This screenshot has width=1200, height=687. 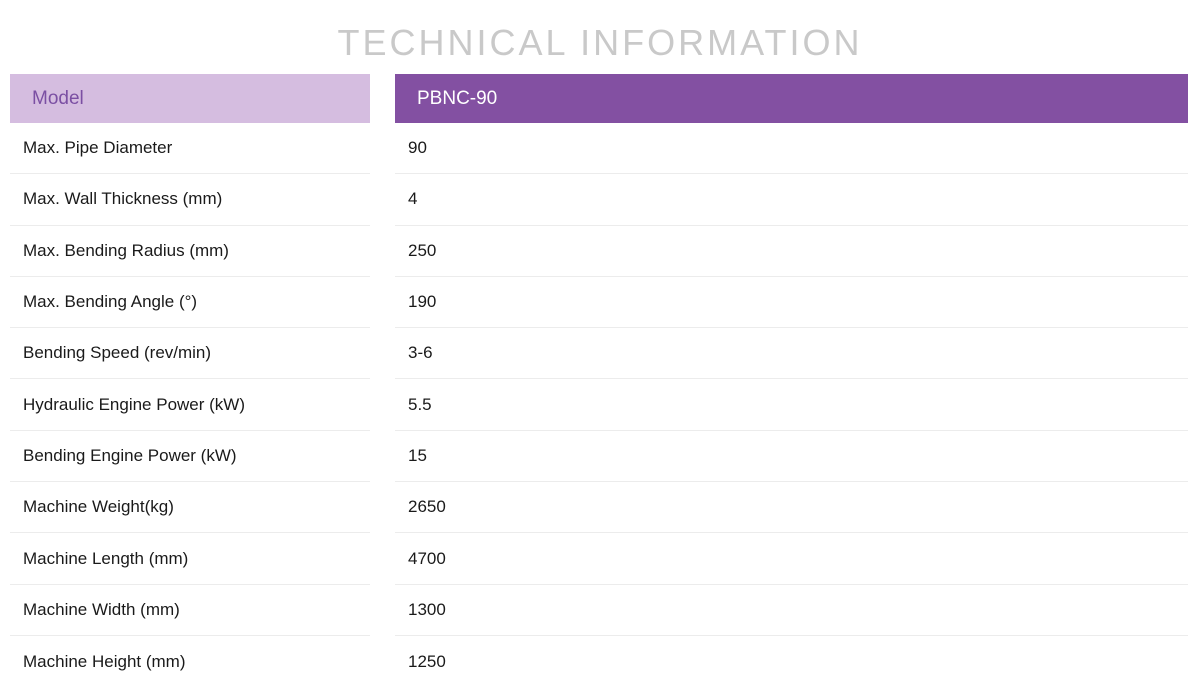 What do you see at coordinates (791, 303) in the screenshot?
I see `spec-value: 190` at bounding box center [791, 303].